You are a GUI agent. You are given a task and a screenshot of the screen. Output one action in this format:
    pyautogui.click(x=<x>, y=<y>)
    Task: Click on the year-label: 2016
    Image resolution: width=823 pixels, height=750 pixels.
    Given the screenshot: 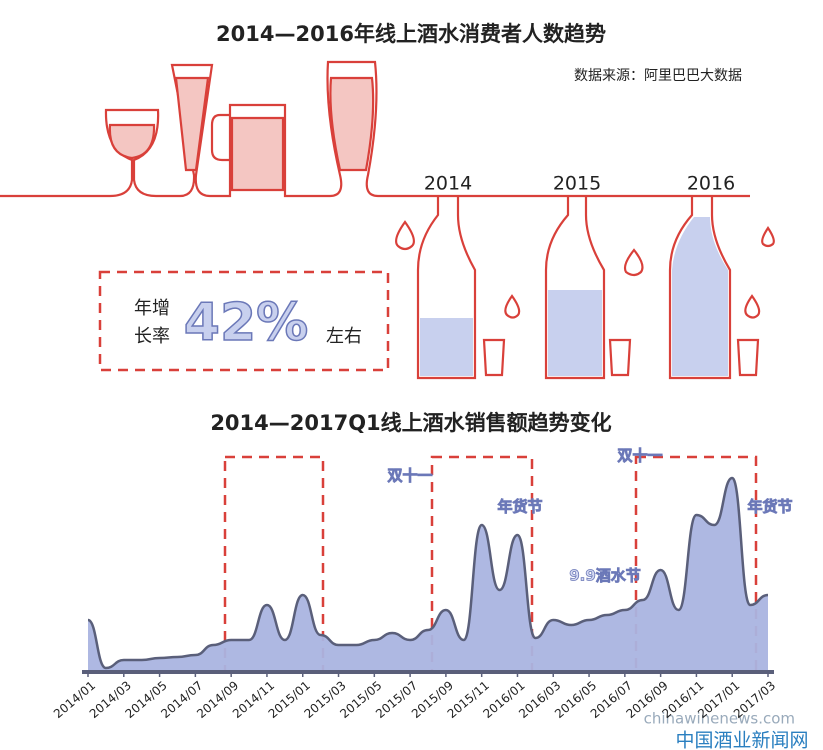 What is the action you would take?
    pyautogui.click(x=711, y=184)
    